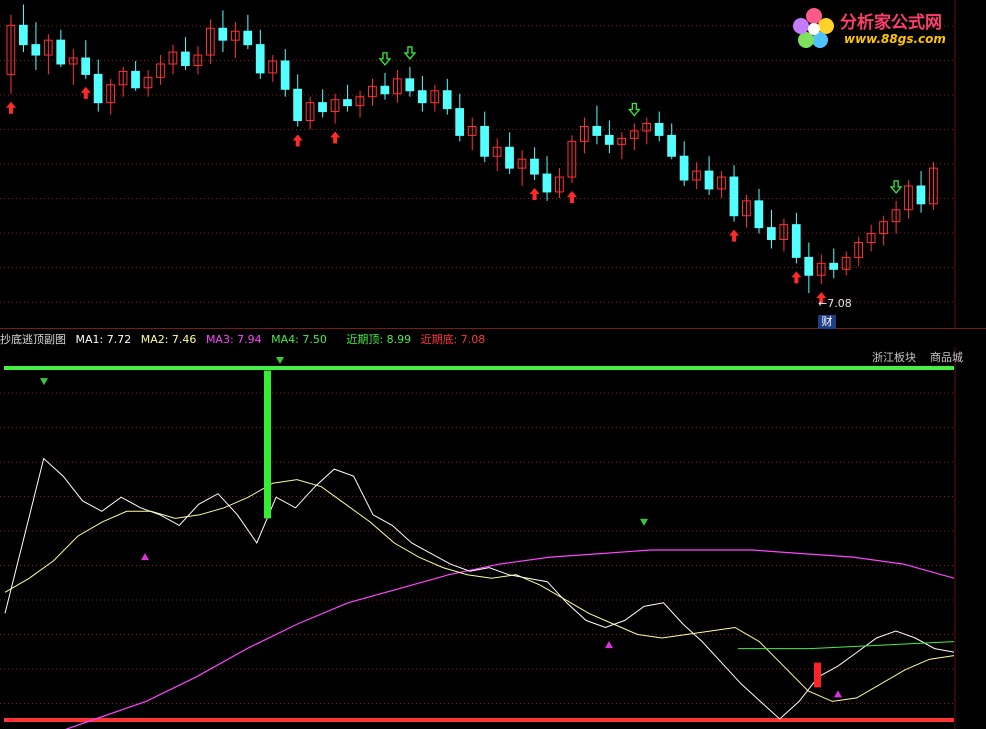 This screenshot has width=986, height=729. What do you see at coordinates (813, 28) in the screenshot?
I see `flower-logo-icon` at bounding box center [813, 28].